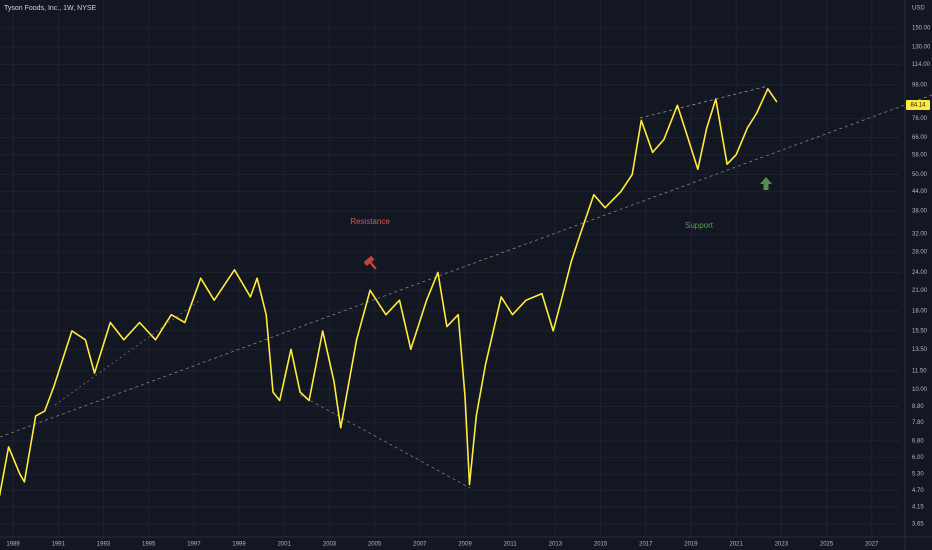 The width and height of the screenshot is (932, 550). What do you see at coordinates (918, 407) in the screenshot?
I see `y-tick-label: 8.80` at bounding box center [918, 407].